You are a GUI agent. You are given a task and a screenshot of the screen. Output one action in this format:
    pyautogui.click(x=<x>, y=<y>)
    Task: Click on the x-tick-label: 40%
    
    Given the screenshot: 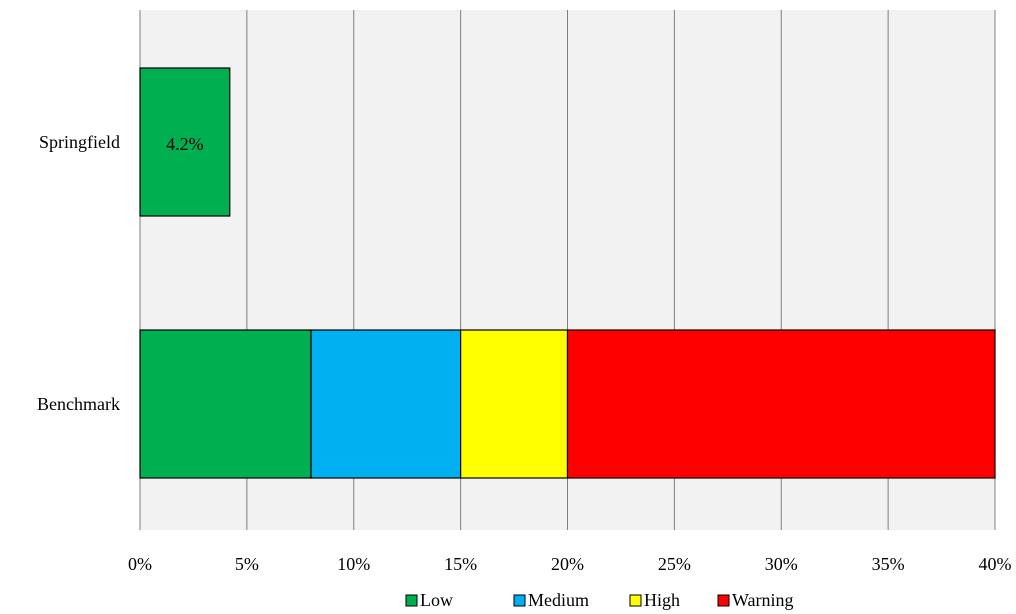 What is the action you would take?
    pyautogui.click(x=995, y=564)
    